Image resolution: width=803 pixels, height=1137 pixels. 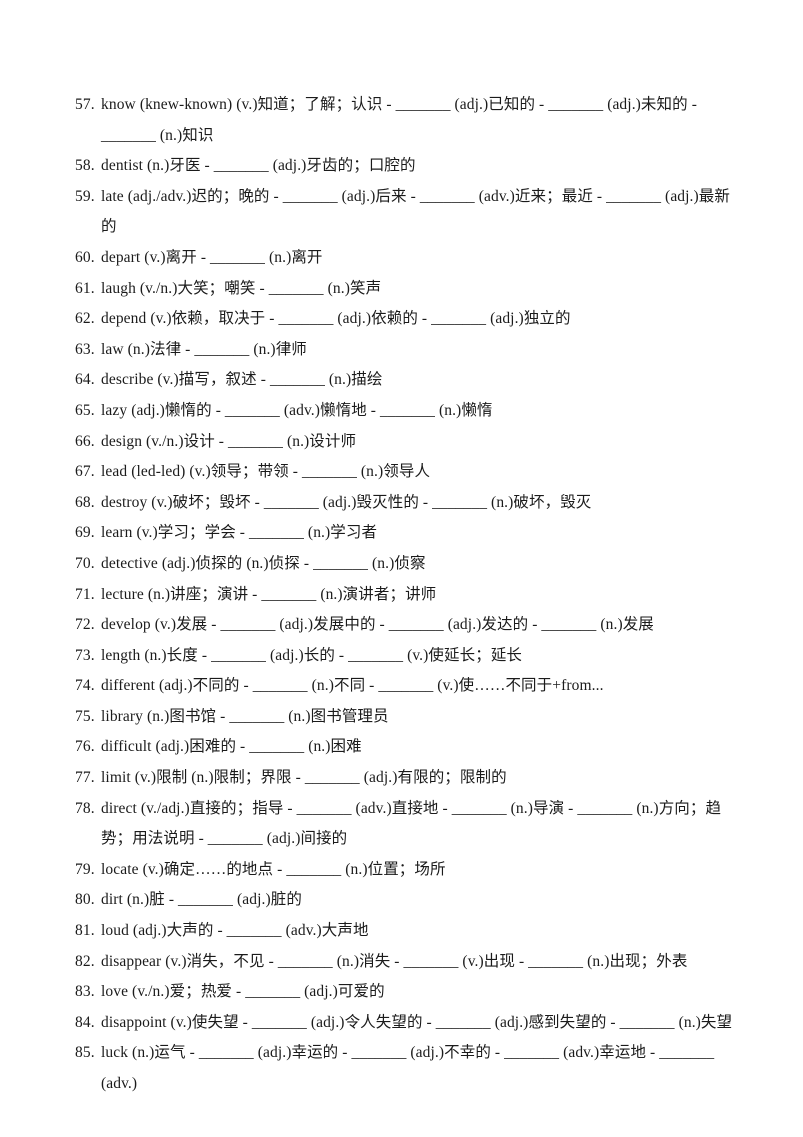 I want to click on item-text: laugh (v./n.)大笑；嘲笑 - _______ (n.)笑声, so click(x=241, y=288).